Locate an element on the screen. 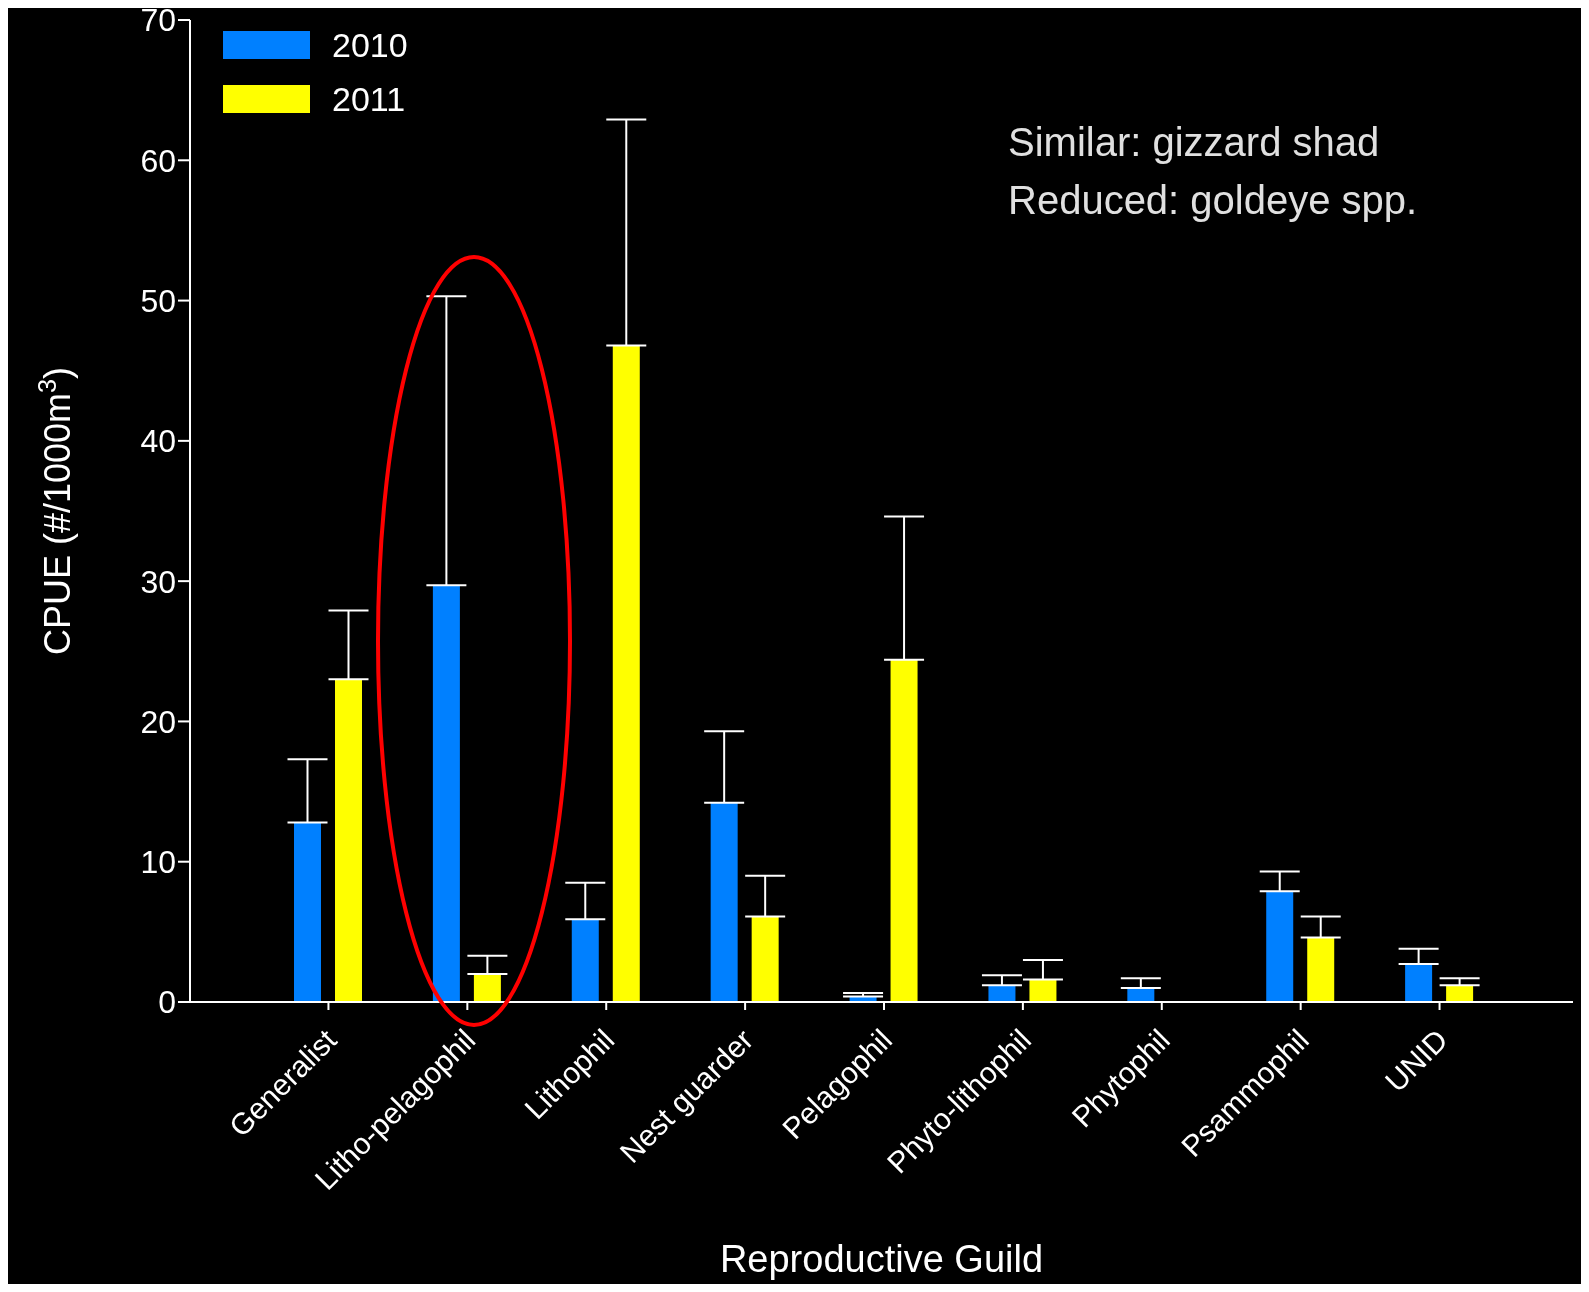 This screenshot has width=1589, height=1292. x-axis-title: Reproductive Guild is located at coordinates (881, 1259).